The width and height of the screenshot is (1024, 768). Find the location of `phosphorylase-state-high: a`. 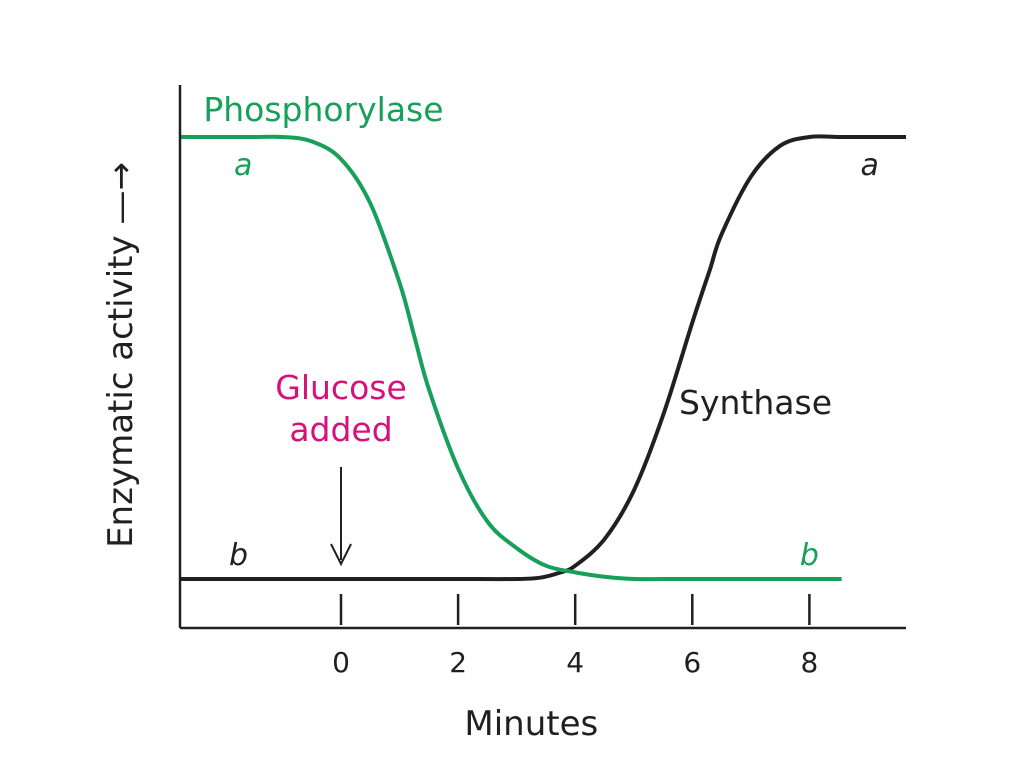

phosphorylase-state-high: a is located at coordinates (243, 165).